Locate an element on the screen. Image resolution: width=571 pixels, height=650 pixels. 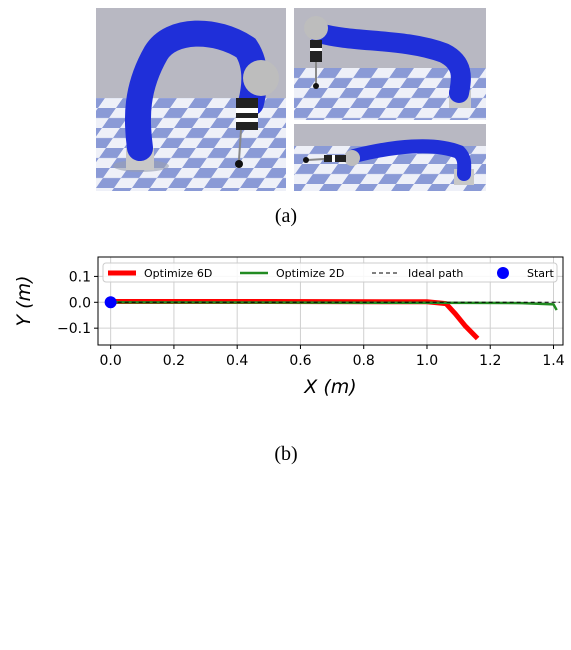
series is located at coordinates (332, 318).